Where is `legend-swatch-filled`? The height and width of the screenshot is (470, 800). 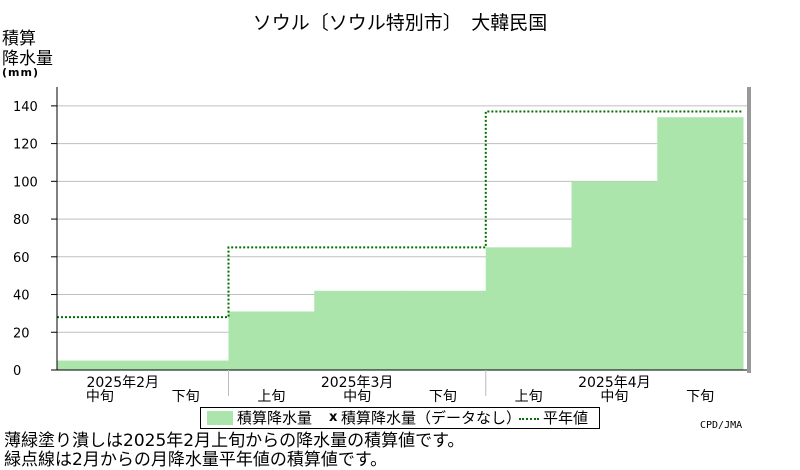 legend-swatch-filled is located at coordinates (220, 418).